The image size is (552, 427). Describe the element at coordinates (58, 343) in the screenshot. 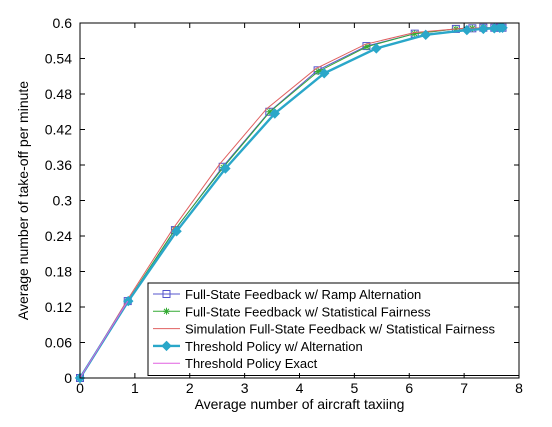

I see `y-tick-label: 0.06` at that location.